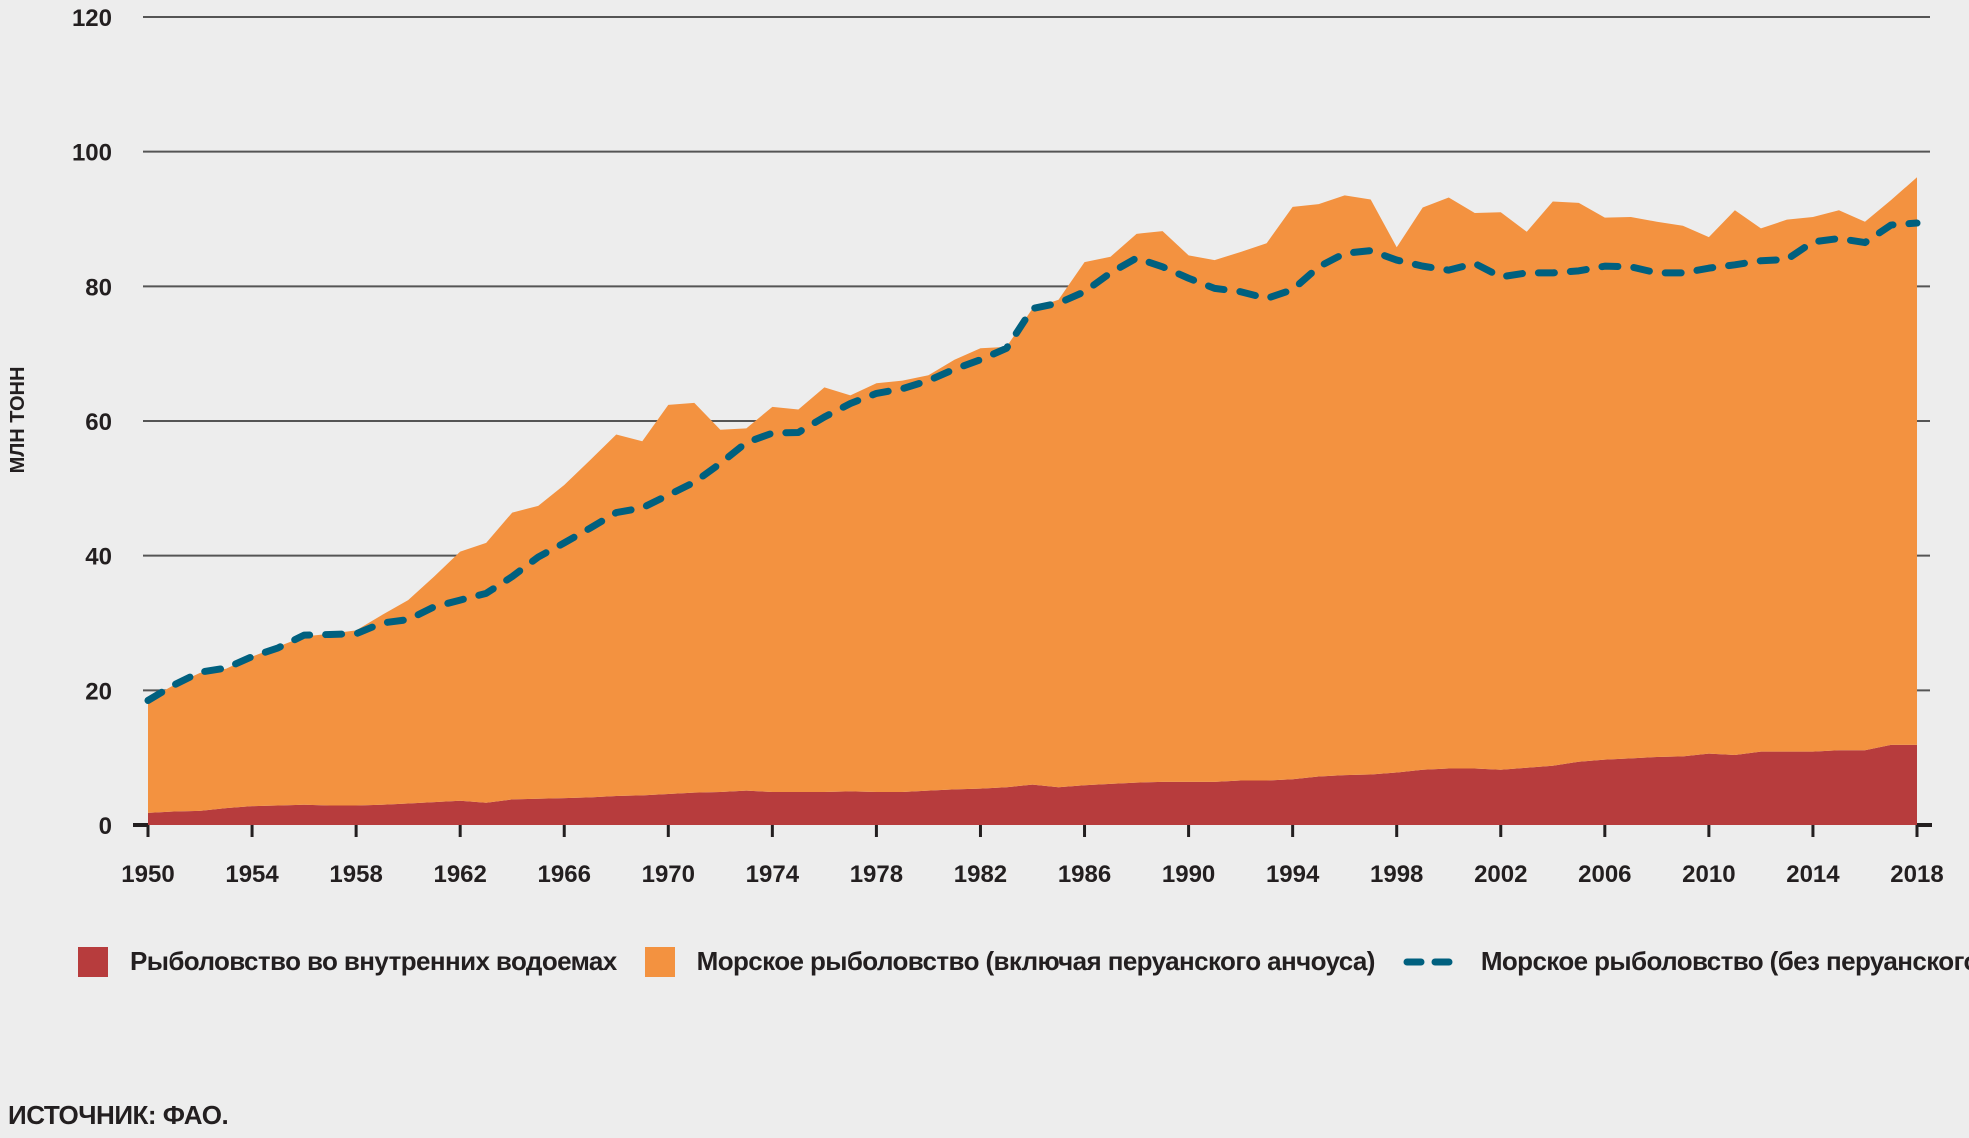 The image size is (1969, 1138). Describe the element at coordinates (1916, 874) in the screenshot. I see `x-tick-label: 2018` at that location.